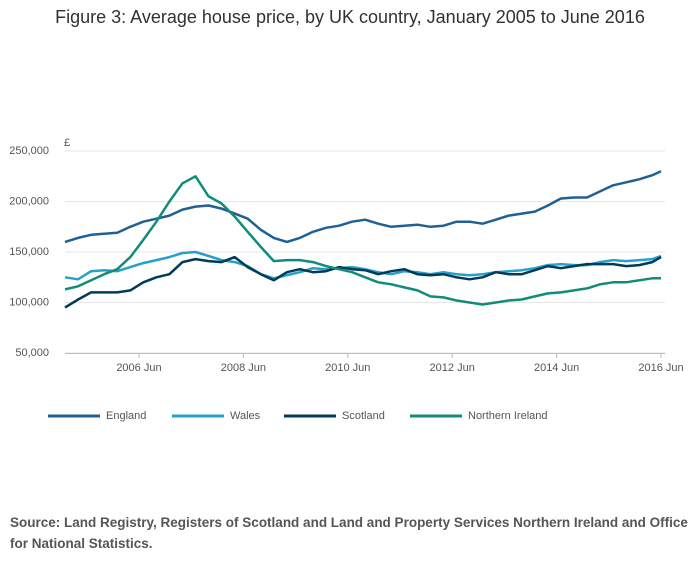 The width and height of the screenshot is (700, 574). I want to click on y-tick-label: 100,000, so click(29, 302).